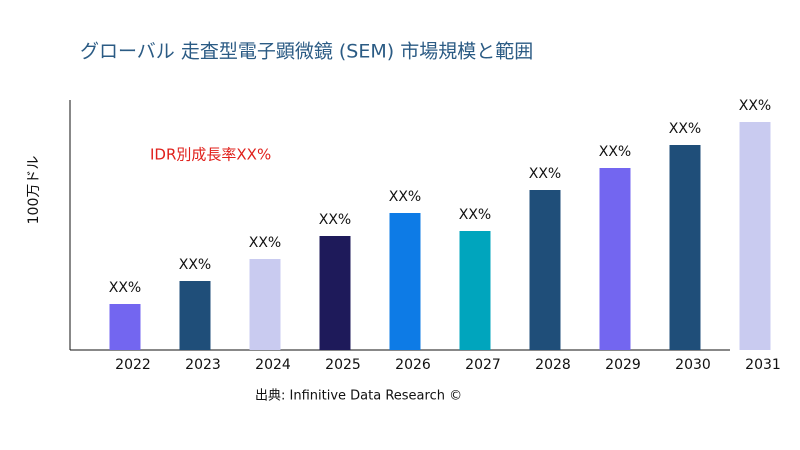 Image resolution: width=800 pixels, height=450 pixels. I want to click on chart-title: グローバル 走査型電子顕微鏡 (SEM) 市場規模と範囲, so click(306, 52).